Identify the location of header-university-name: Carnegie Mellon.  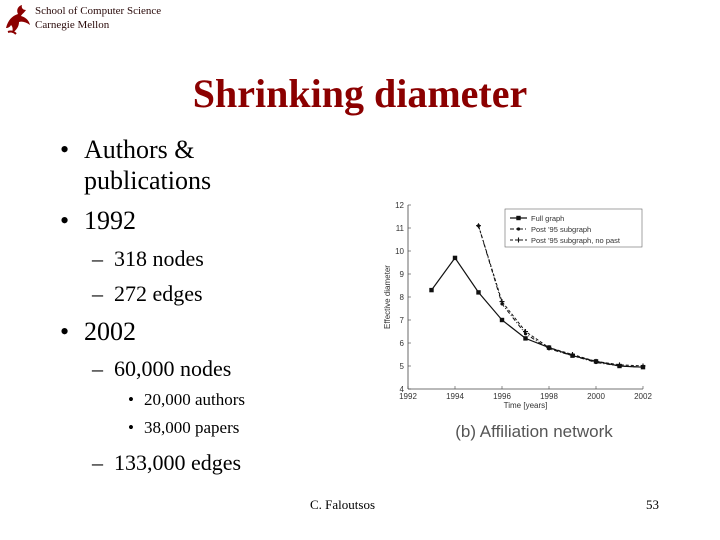
(72, 25).